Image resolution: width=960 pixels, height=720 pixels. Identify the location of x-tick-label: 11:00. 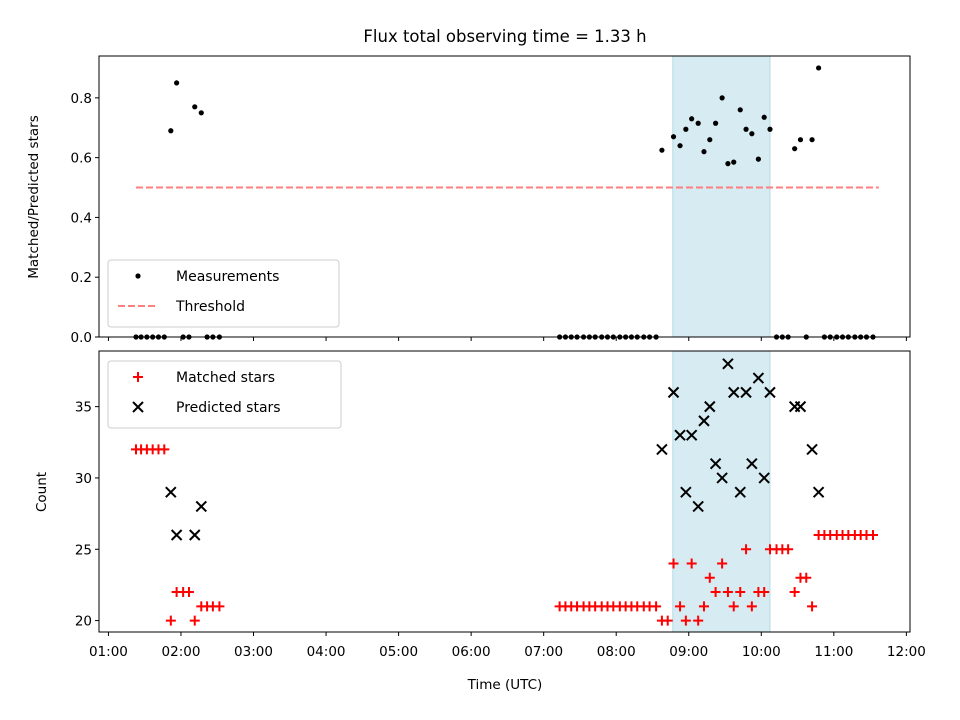
(833, 652).